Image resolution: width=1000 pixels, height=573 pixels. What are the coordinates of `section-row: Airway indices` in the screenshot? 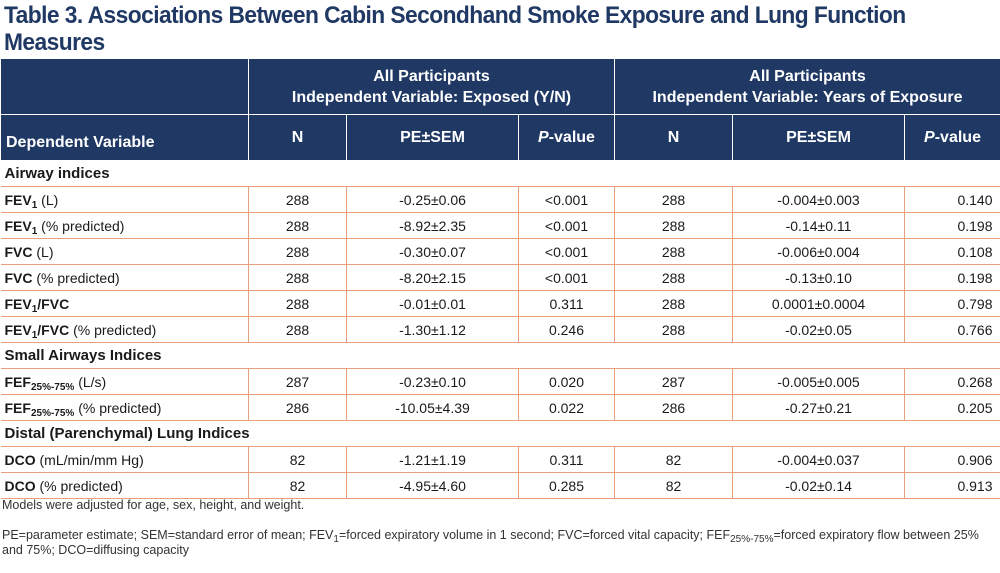 It's located at (500, 173).